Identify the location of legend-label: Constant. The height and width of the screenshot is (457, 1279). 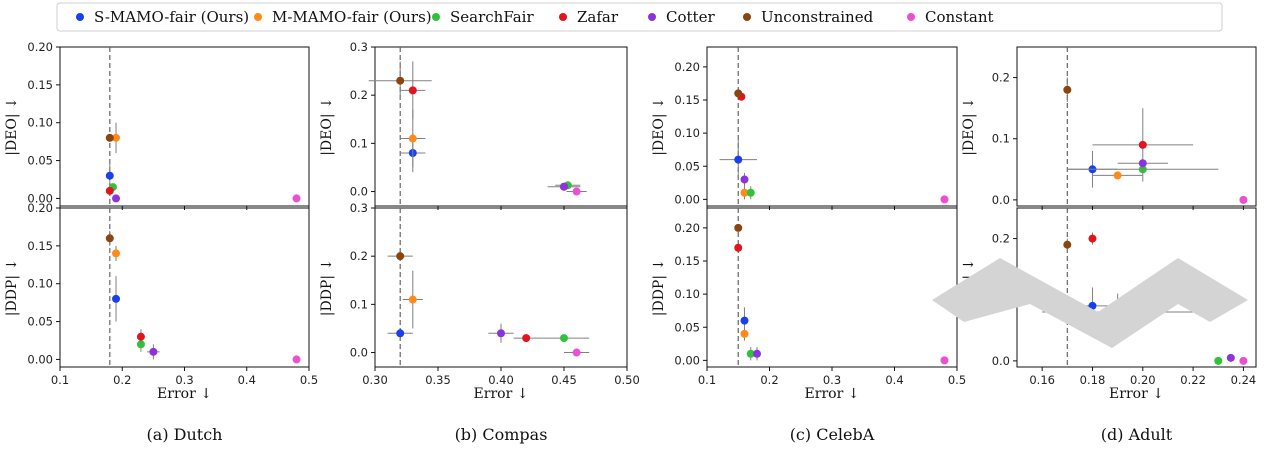
(959, 17).